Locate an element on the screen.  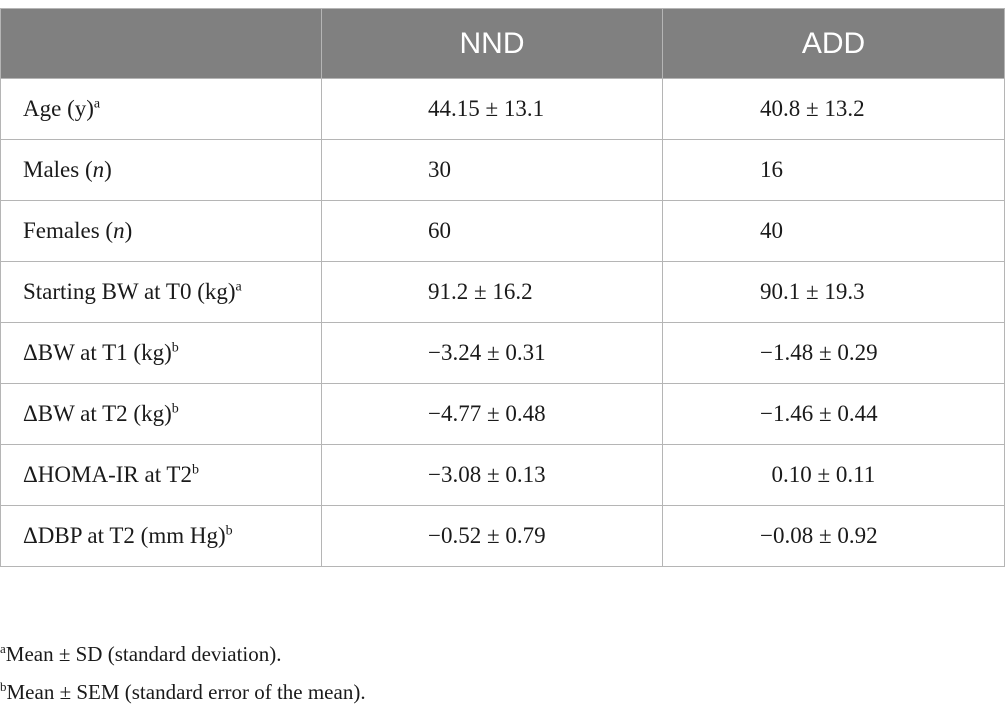
header-add: ADD is located at coordinates (833, 43).